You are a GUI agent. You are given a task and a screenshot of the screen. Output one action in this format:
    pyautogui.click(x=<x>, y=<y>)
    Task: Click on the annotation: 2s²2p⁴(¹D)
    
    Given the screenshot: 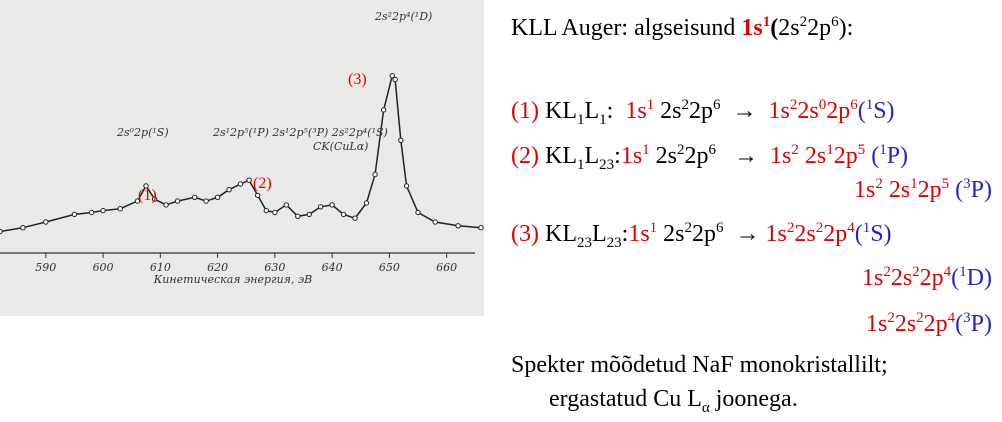 What is the action you would take?
    pyautogui.click(x=403, y=16)
    